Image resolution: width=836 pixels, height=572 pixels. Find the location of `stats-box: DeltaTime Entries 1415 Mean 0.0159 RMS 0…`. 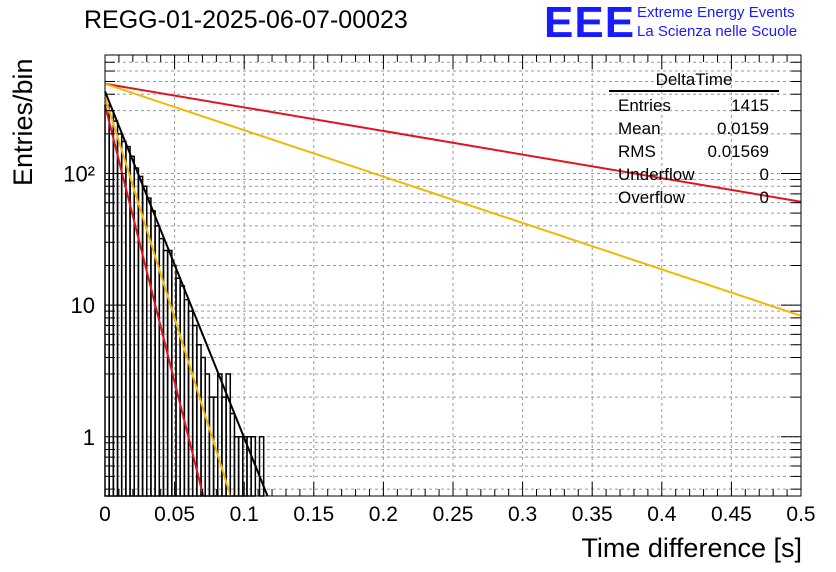

stats-box: DeltaTime Entries 1415 Mean 0.0159 RMS 0… is located at coordinates (693, 139).